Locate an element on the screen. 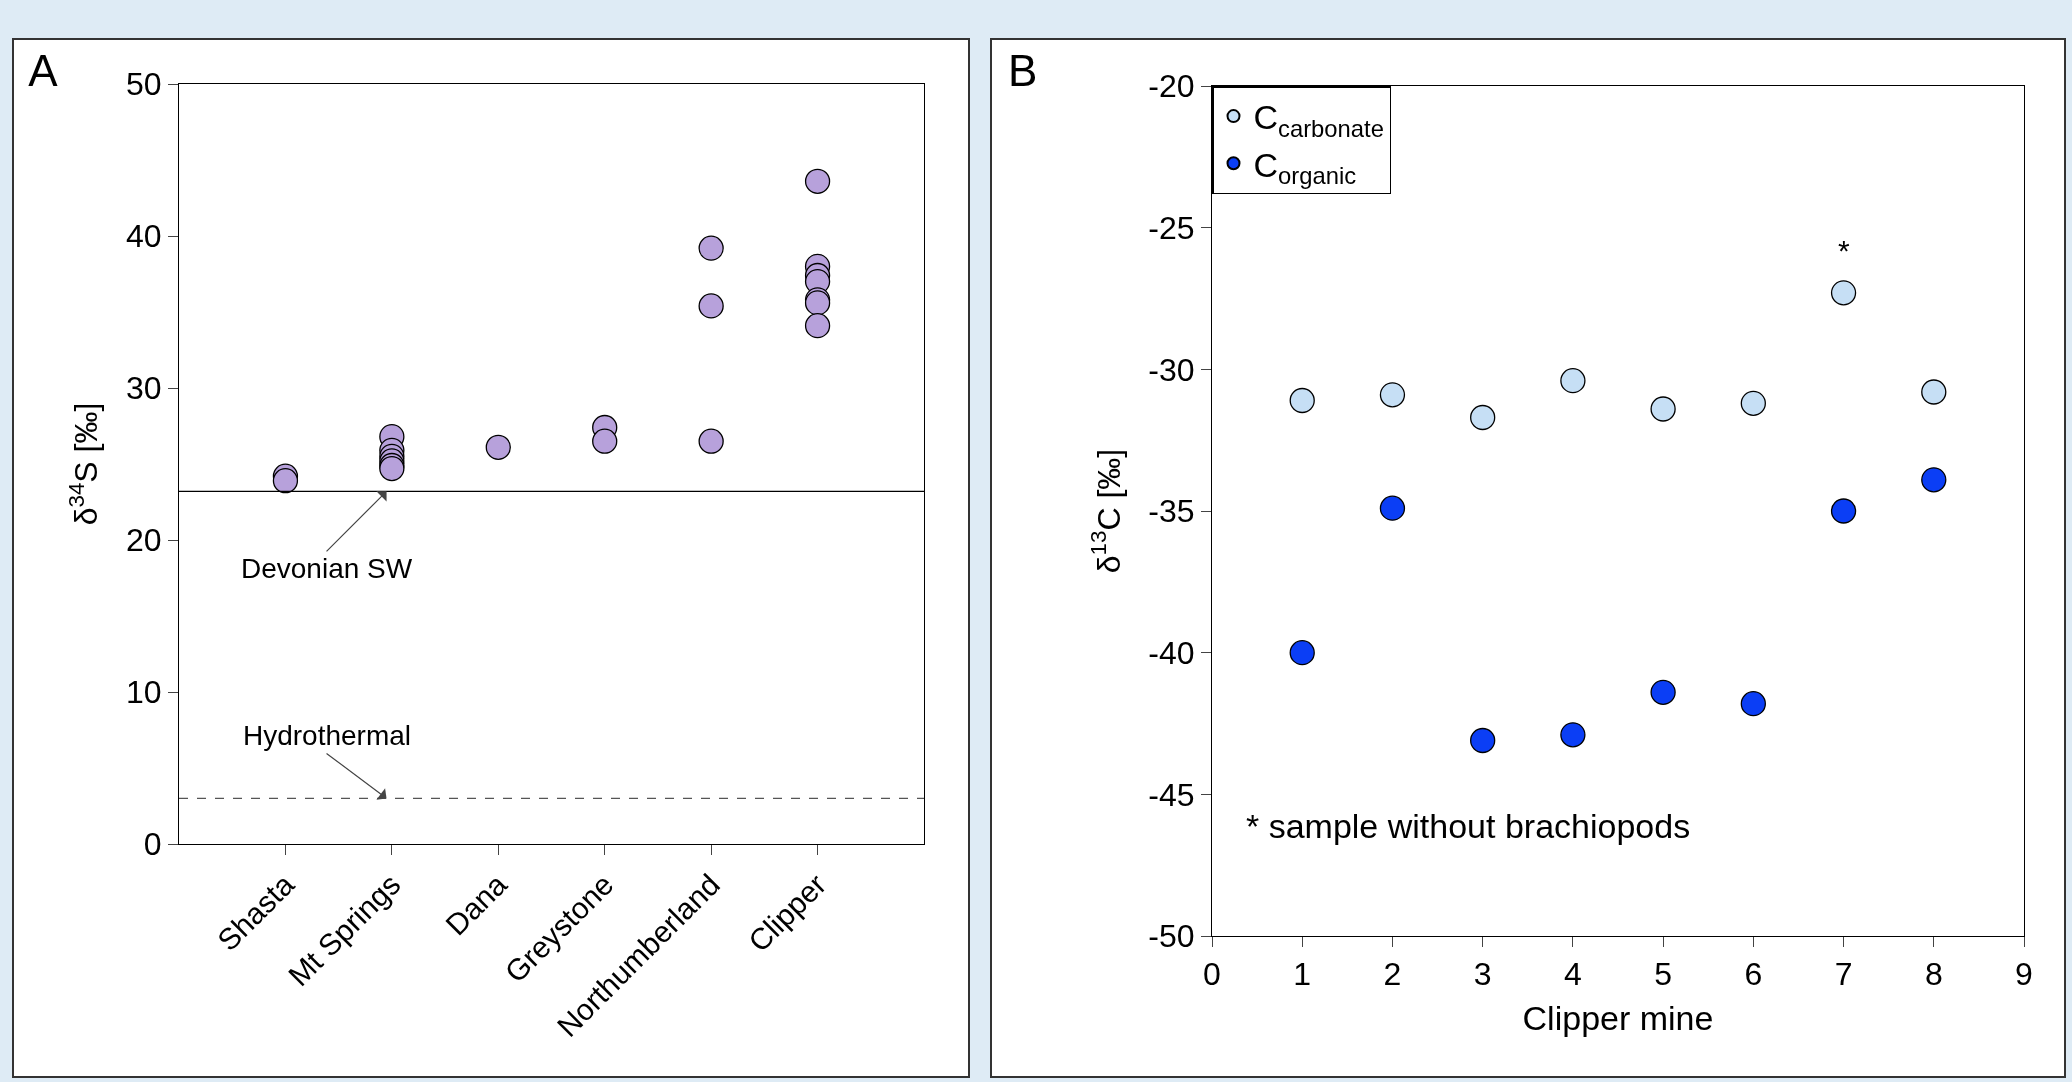 The image size is (2072, 1082). y-tick-label: 50 is located at coordinates (144, 84).